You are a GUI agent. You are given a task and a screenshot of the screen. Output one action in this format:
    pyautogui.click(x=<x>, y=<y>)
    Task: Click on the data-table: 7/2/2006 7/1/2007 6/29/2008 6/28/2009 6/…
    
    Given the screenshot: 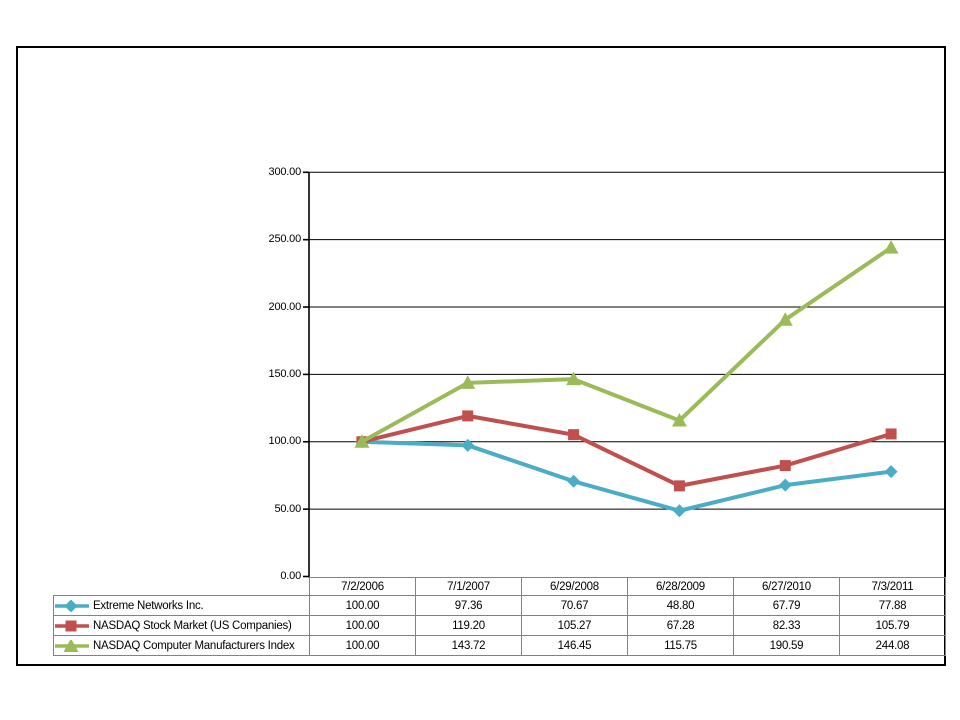 What is the action you would take?
    pyautogui.click(x=499, y=616)
    